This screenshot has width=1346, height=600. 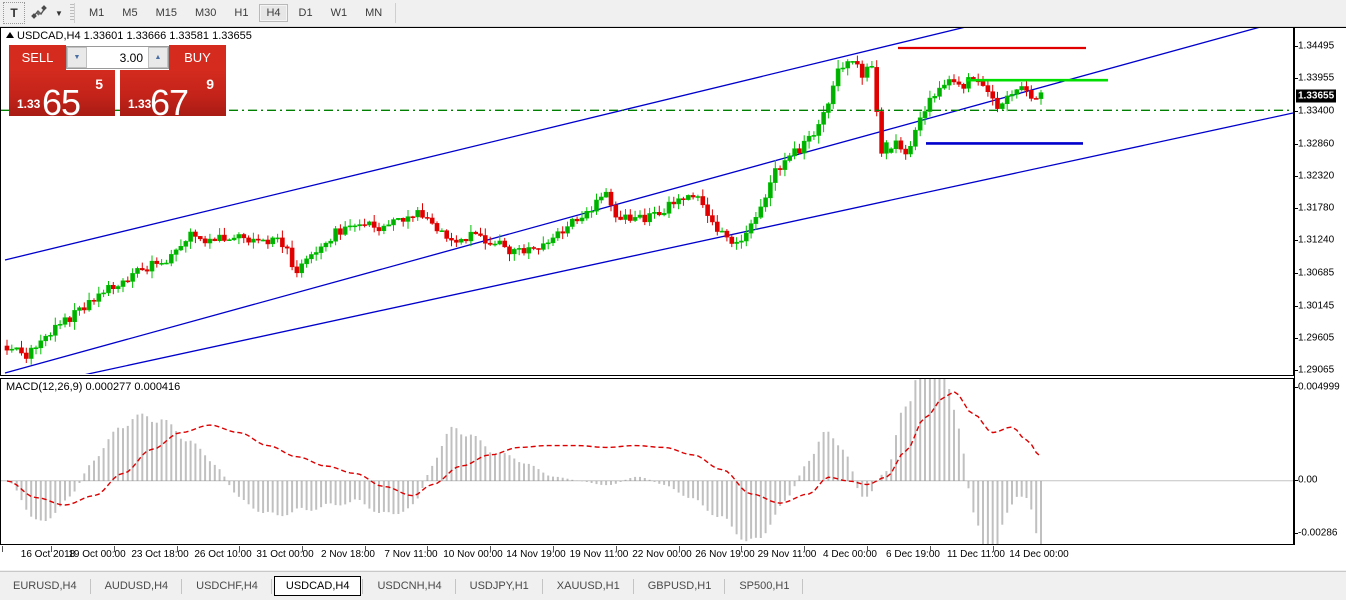 What do you see at coordinates (169, 99) in the screenshot?
I see `buy-price-main: 67` at bounding box center [169, 99].